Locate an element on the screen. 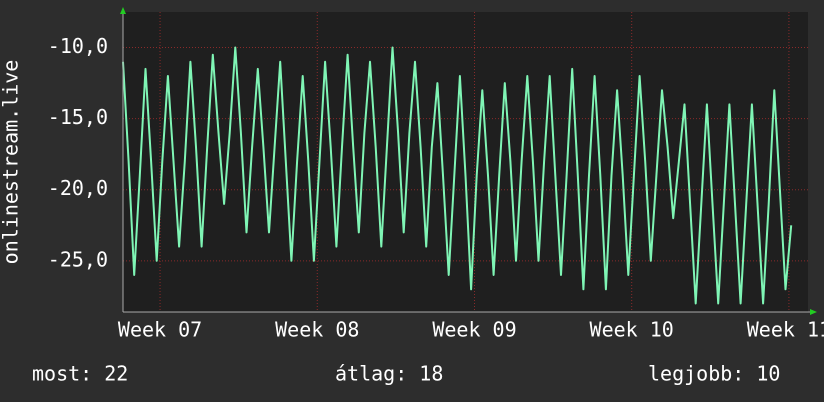 Image resolution: width=824 pixels, height=402 pixels. y-tick-label: -20,0 is located at coordinates (78, 188).